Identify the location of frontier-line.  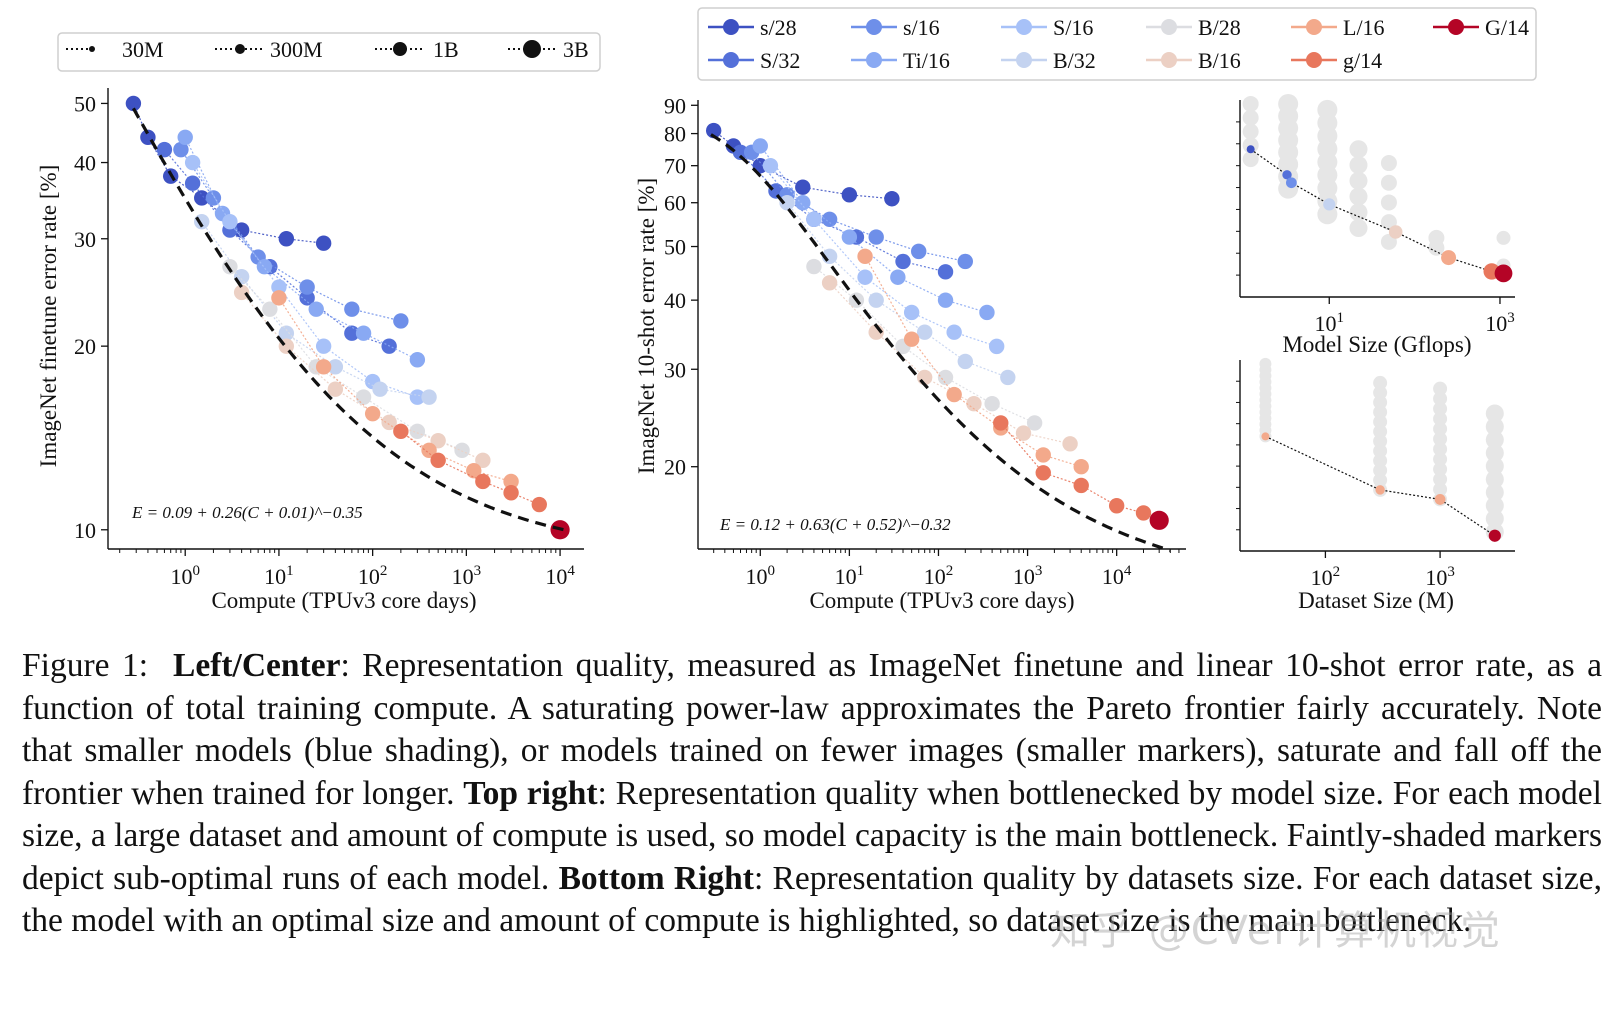
(1380, 486).